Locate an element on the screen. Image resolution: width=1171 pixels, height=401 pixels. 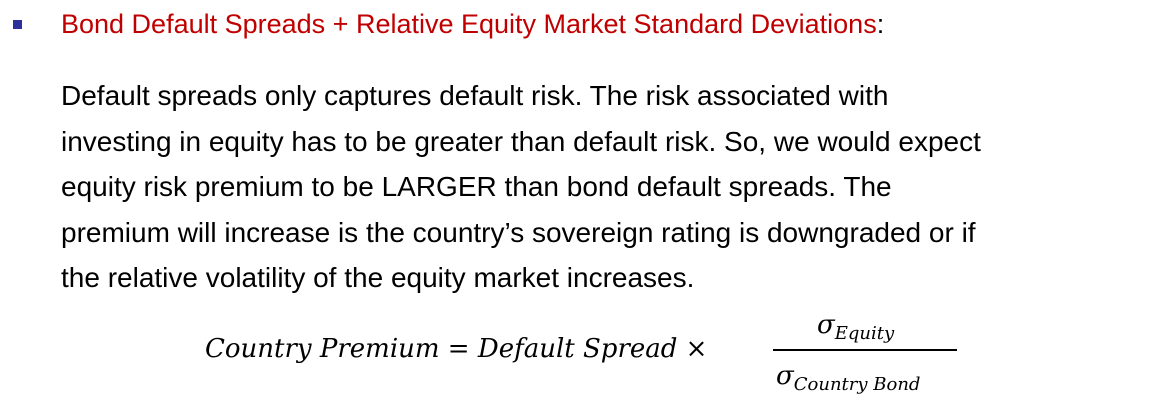
denominator-sigma: σ is located at coordinates (785, 376).